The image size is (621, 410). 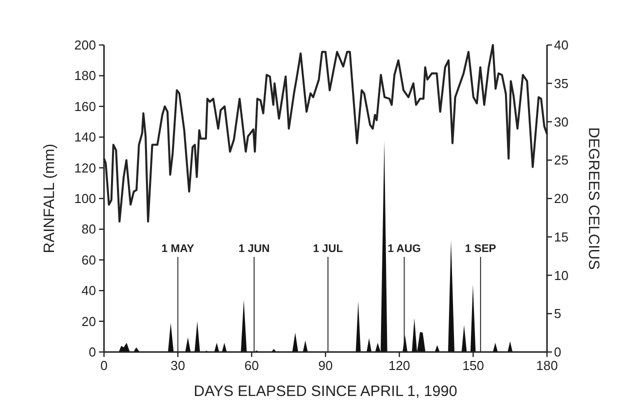 I want to click on y2-tick-label: 40, so click(x=561, y=45).